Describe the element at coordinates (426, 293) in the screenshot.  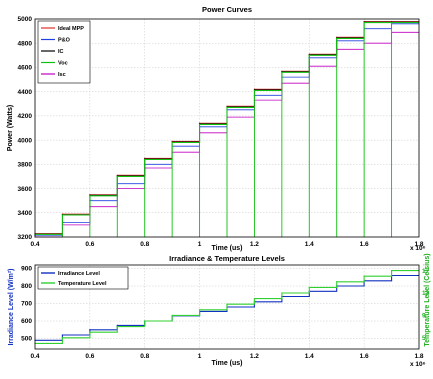
I see `bottom-chart-y2-tick-label: 13` at that location.